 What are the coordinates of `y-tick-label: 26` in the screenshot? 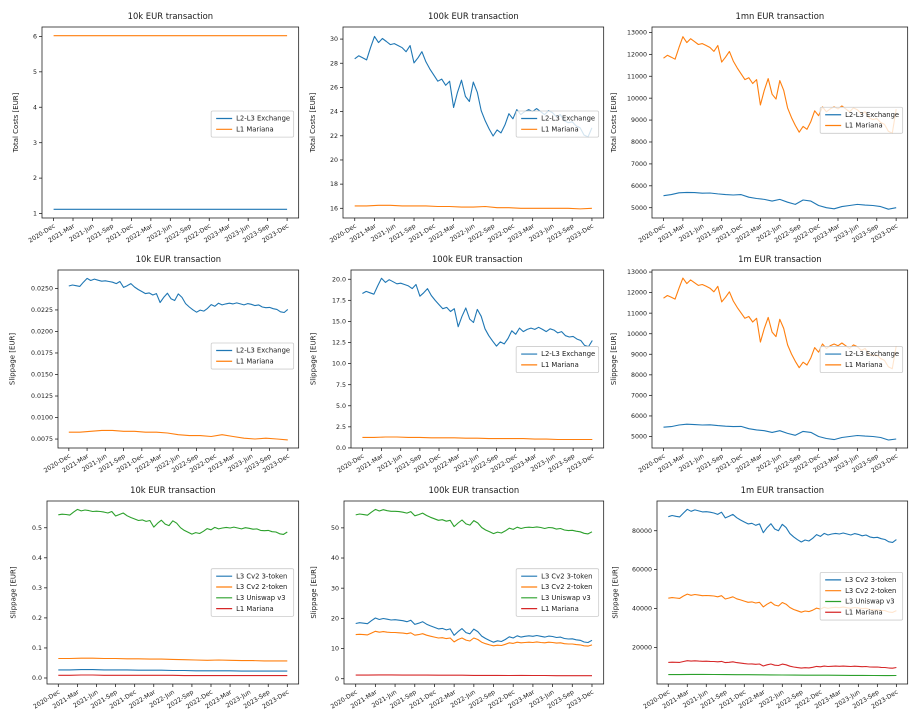 It's located at (334, 88).